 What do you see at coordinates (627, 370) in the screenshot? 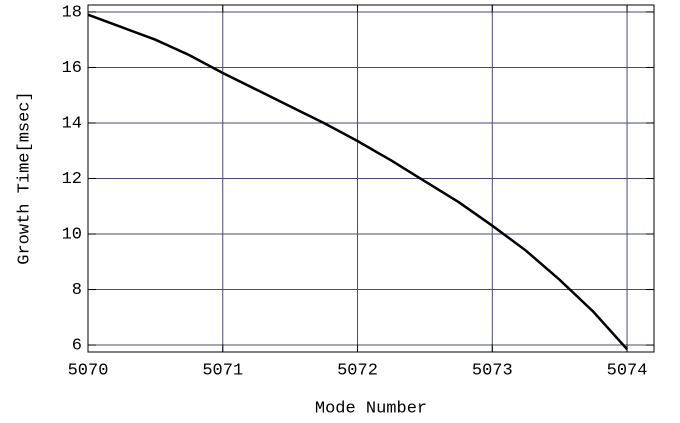
I see `x-tick-label: 5074` at bounding box center [627, 370].